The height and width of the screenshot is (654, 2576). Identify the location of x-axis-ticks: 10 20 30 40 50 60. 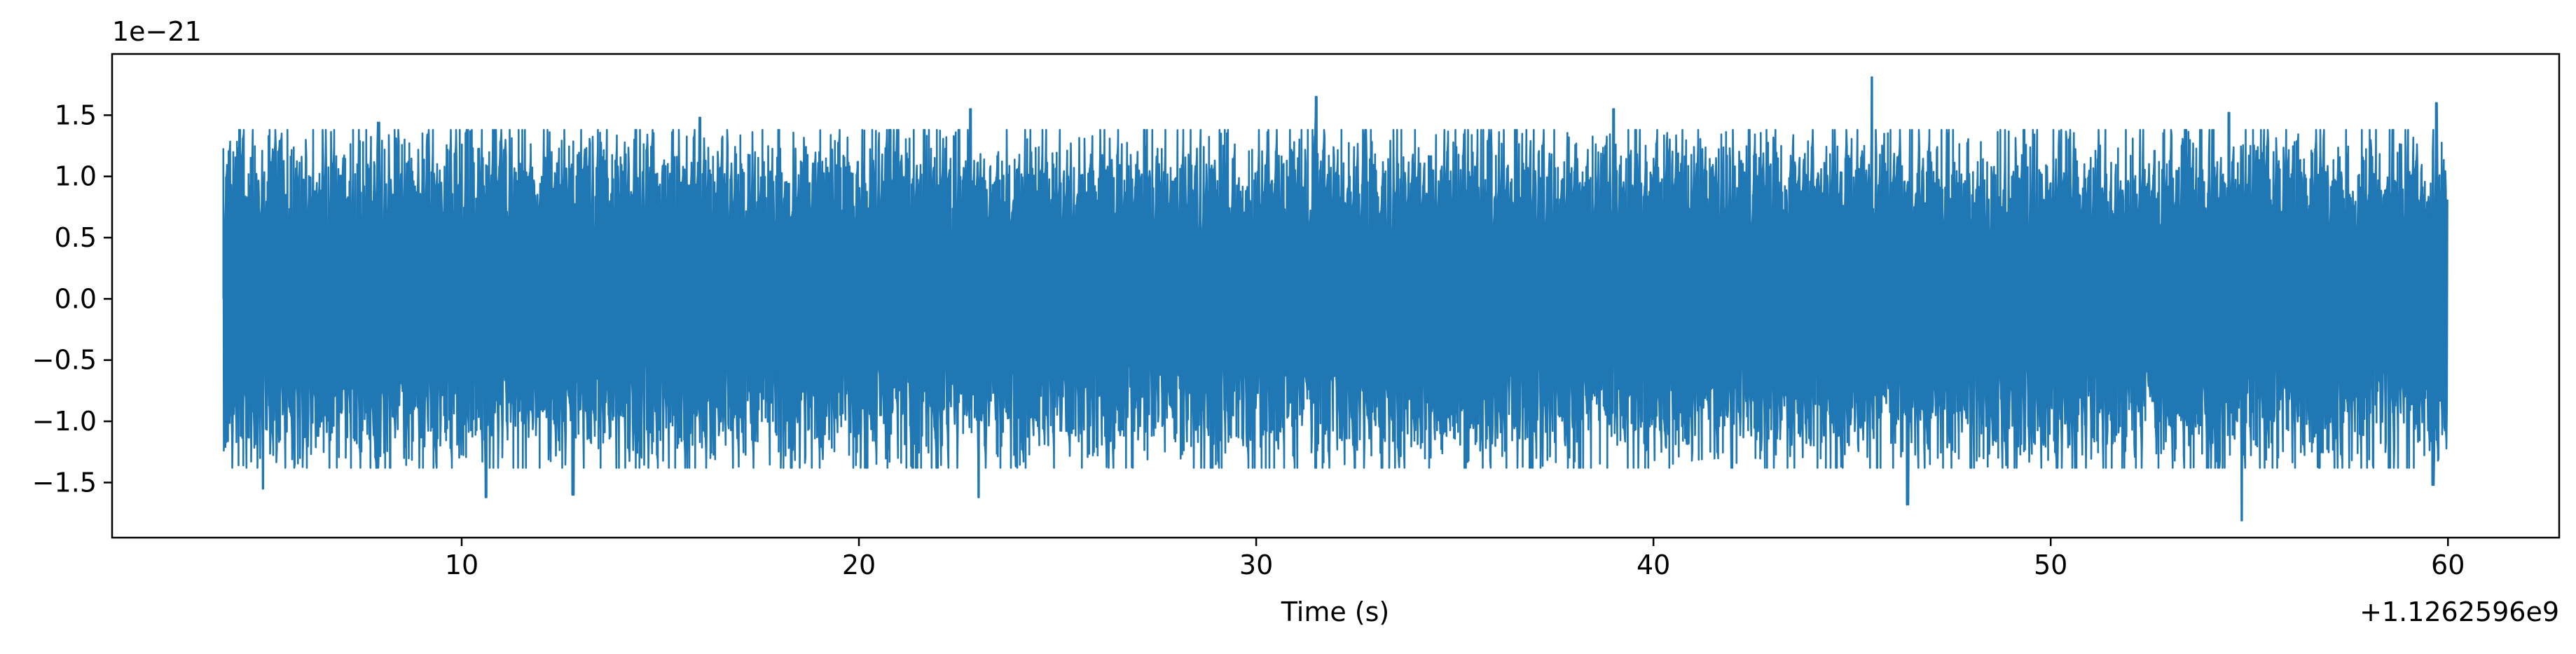
(1455, 559).